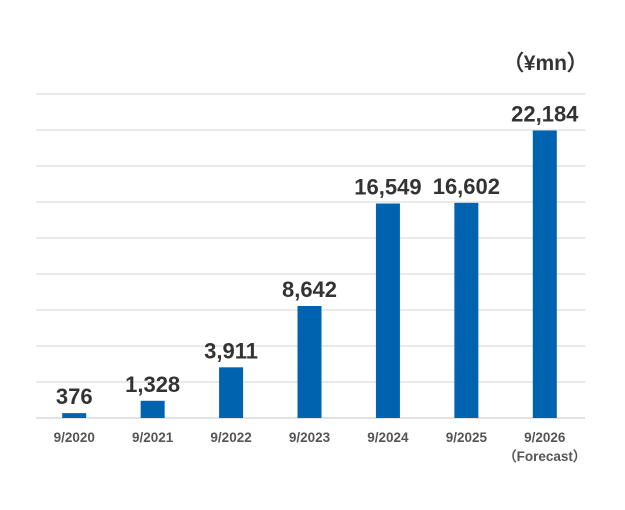 This screenshot has height=510, width=625. Describe the element at coordinates (231, 392) in the screenshot. I see `bar-9/2022` at that location.